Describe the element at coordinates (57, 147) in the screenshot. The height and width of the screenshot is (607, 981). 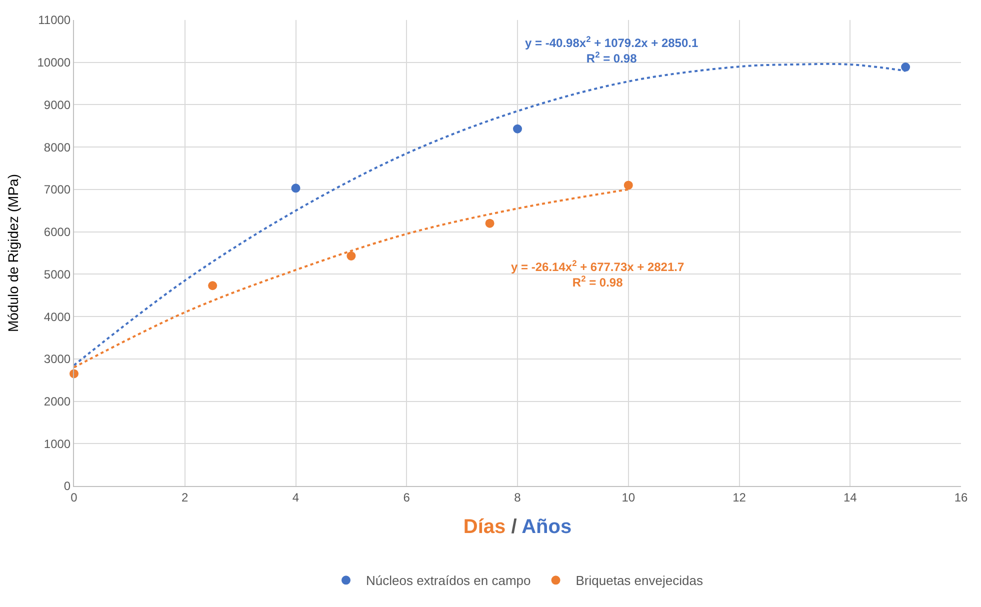
I see `y-tick-label: 8000` at that location.